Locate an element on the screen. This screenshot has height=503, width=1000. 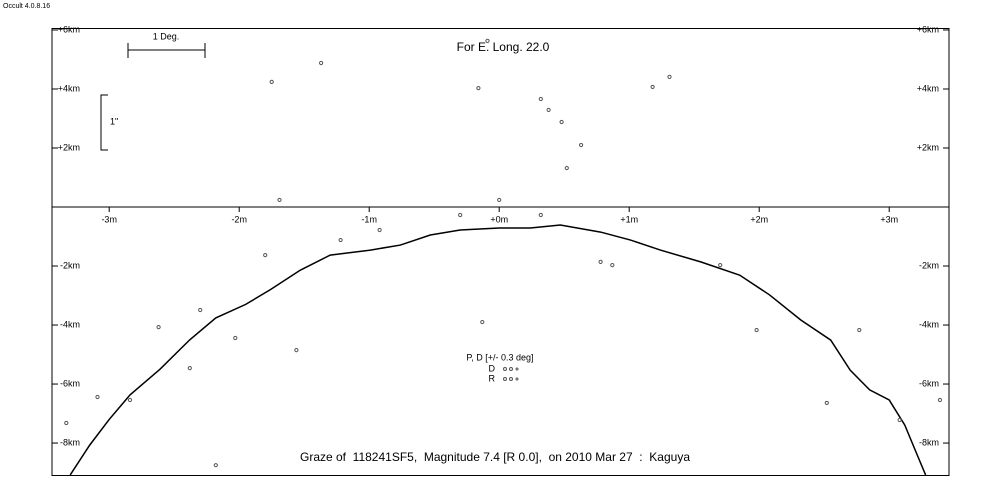
app-label: Occult 4.0.8.16 is located at coordinates (26, 6).